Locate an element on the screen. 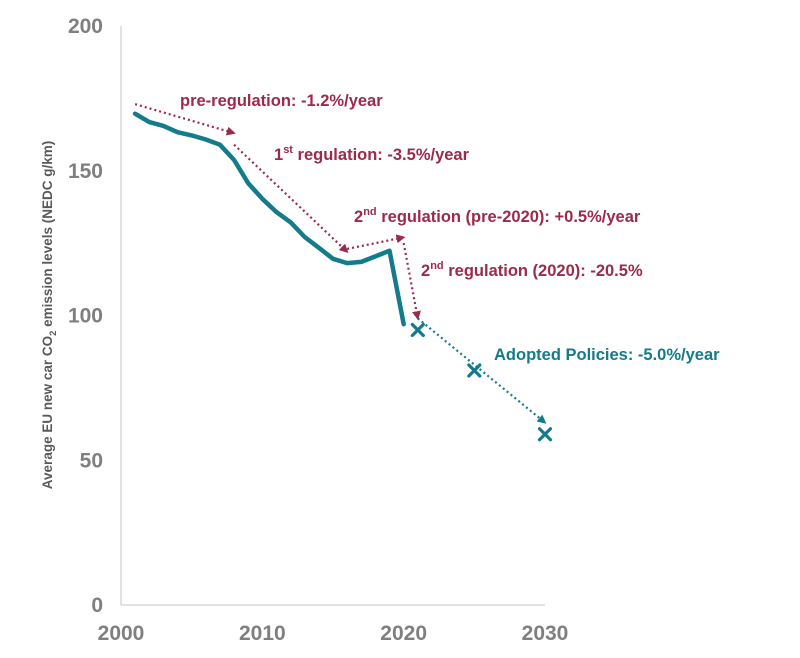 Image resolution: width=800 pixels, height=658 pixels. annotation-pre-regulation: pre-regulation: -1.2%/year is located at coordinates (281, 101).